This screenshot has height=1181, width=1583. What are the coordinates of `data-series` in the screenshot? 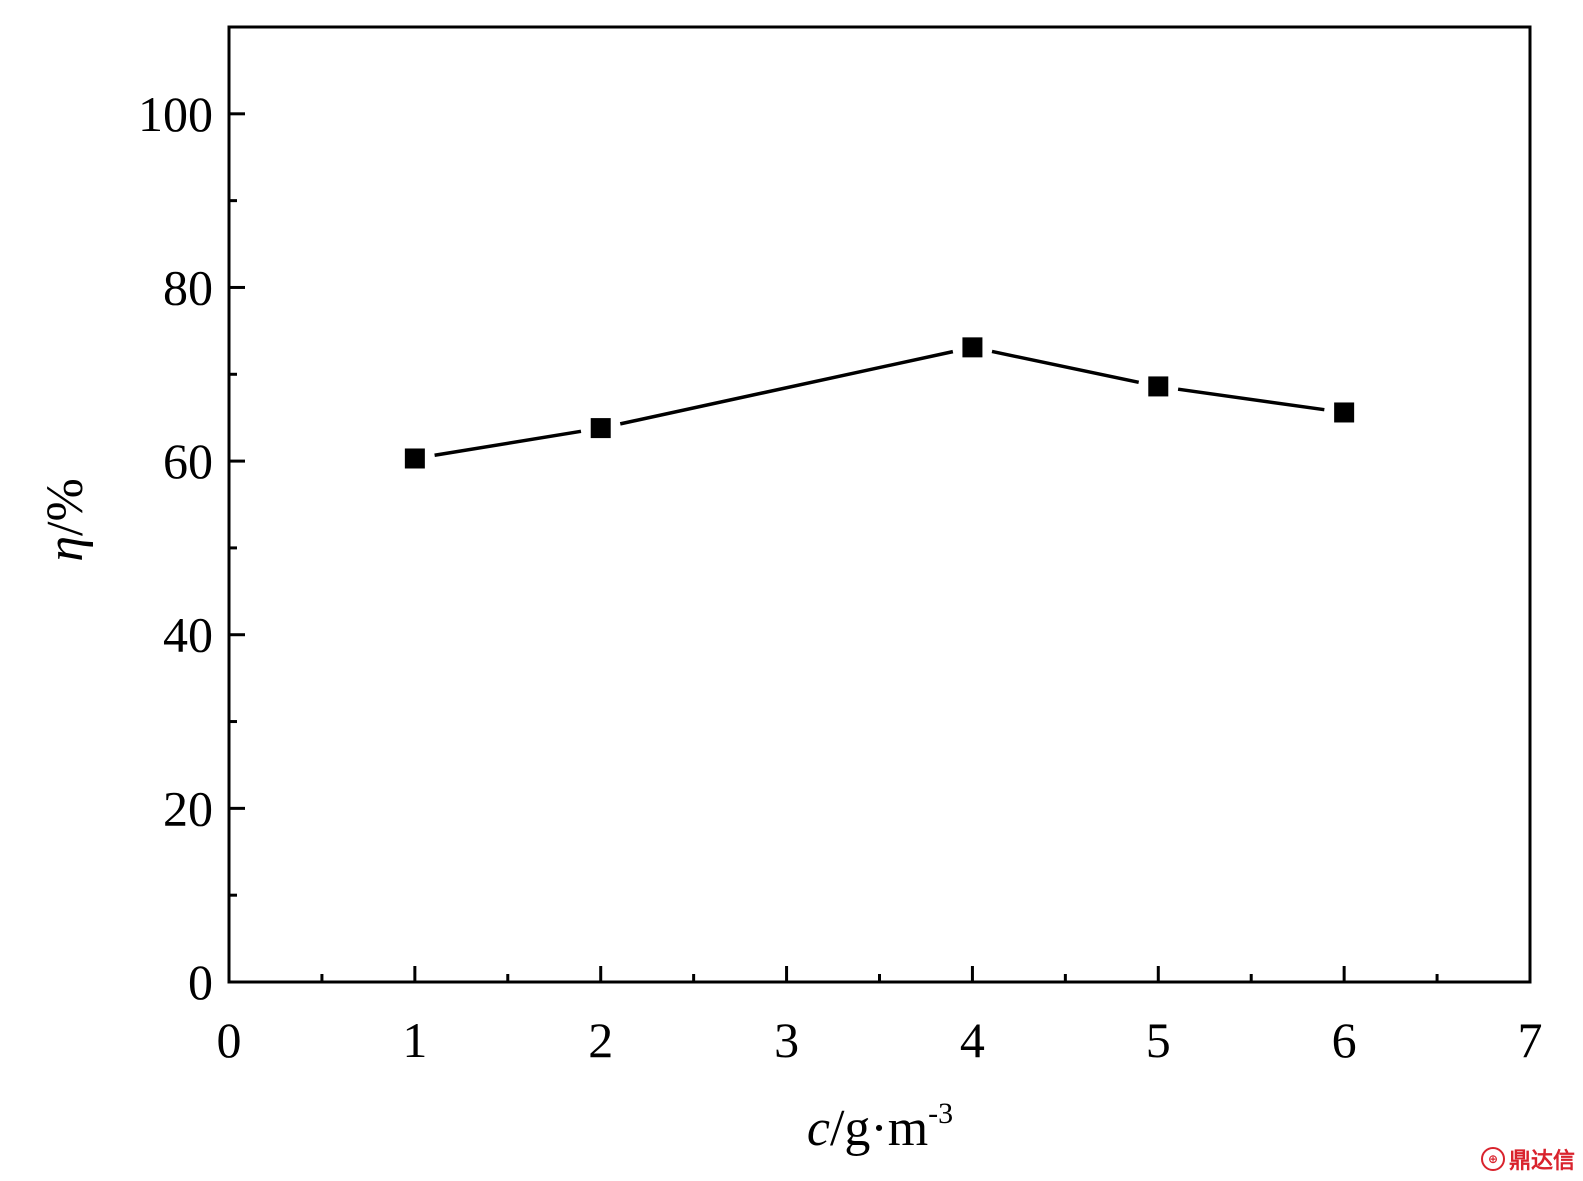 It's located at (879, 403).